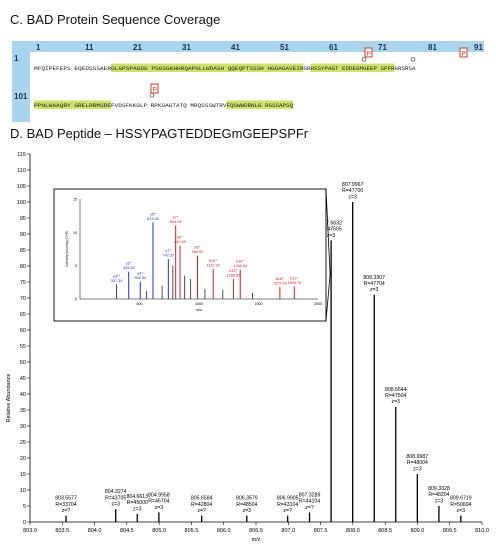  I want to click on sequence-text: FQSWWDRNLG RGSSAPSQ, so click(260, 105).